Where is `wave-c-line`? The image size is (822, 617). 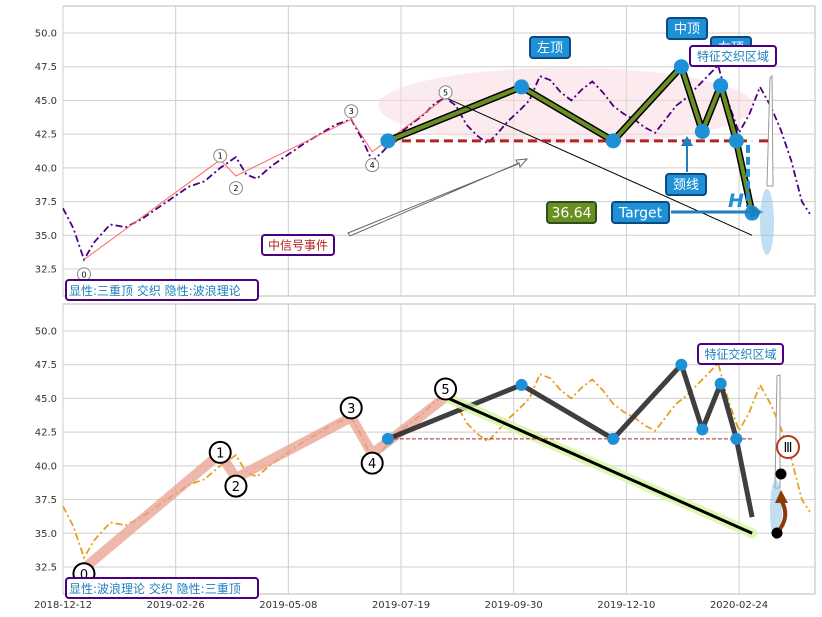 wave-c-line is located at coordinates (598, 465).